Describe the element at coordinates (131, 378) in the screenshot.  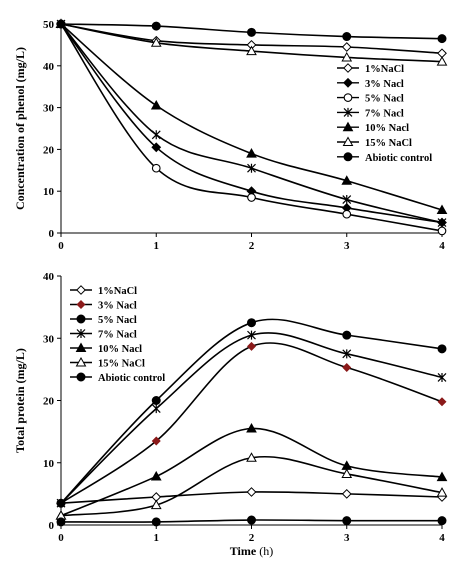
I see `legend-label: Abiotic control` at that location.